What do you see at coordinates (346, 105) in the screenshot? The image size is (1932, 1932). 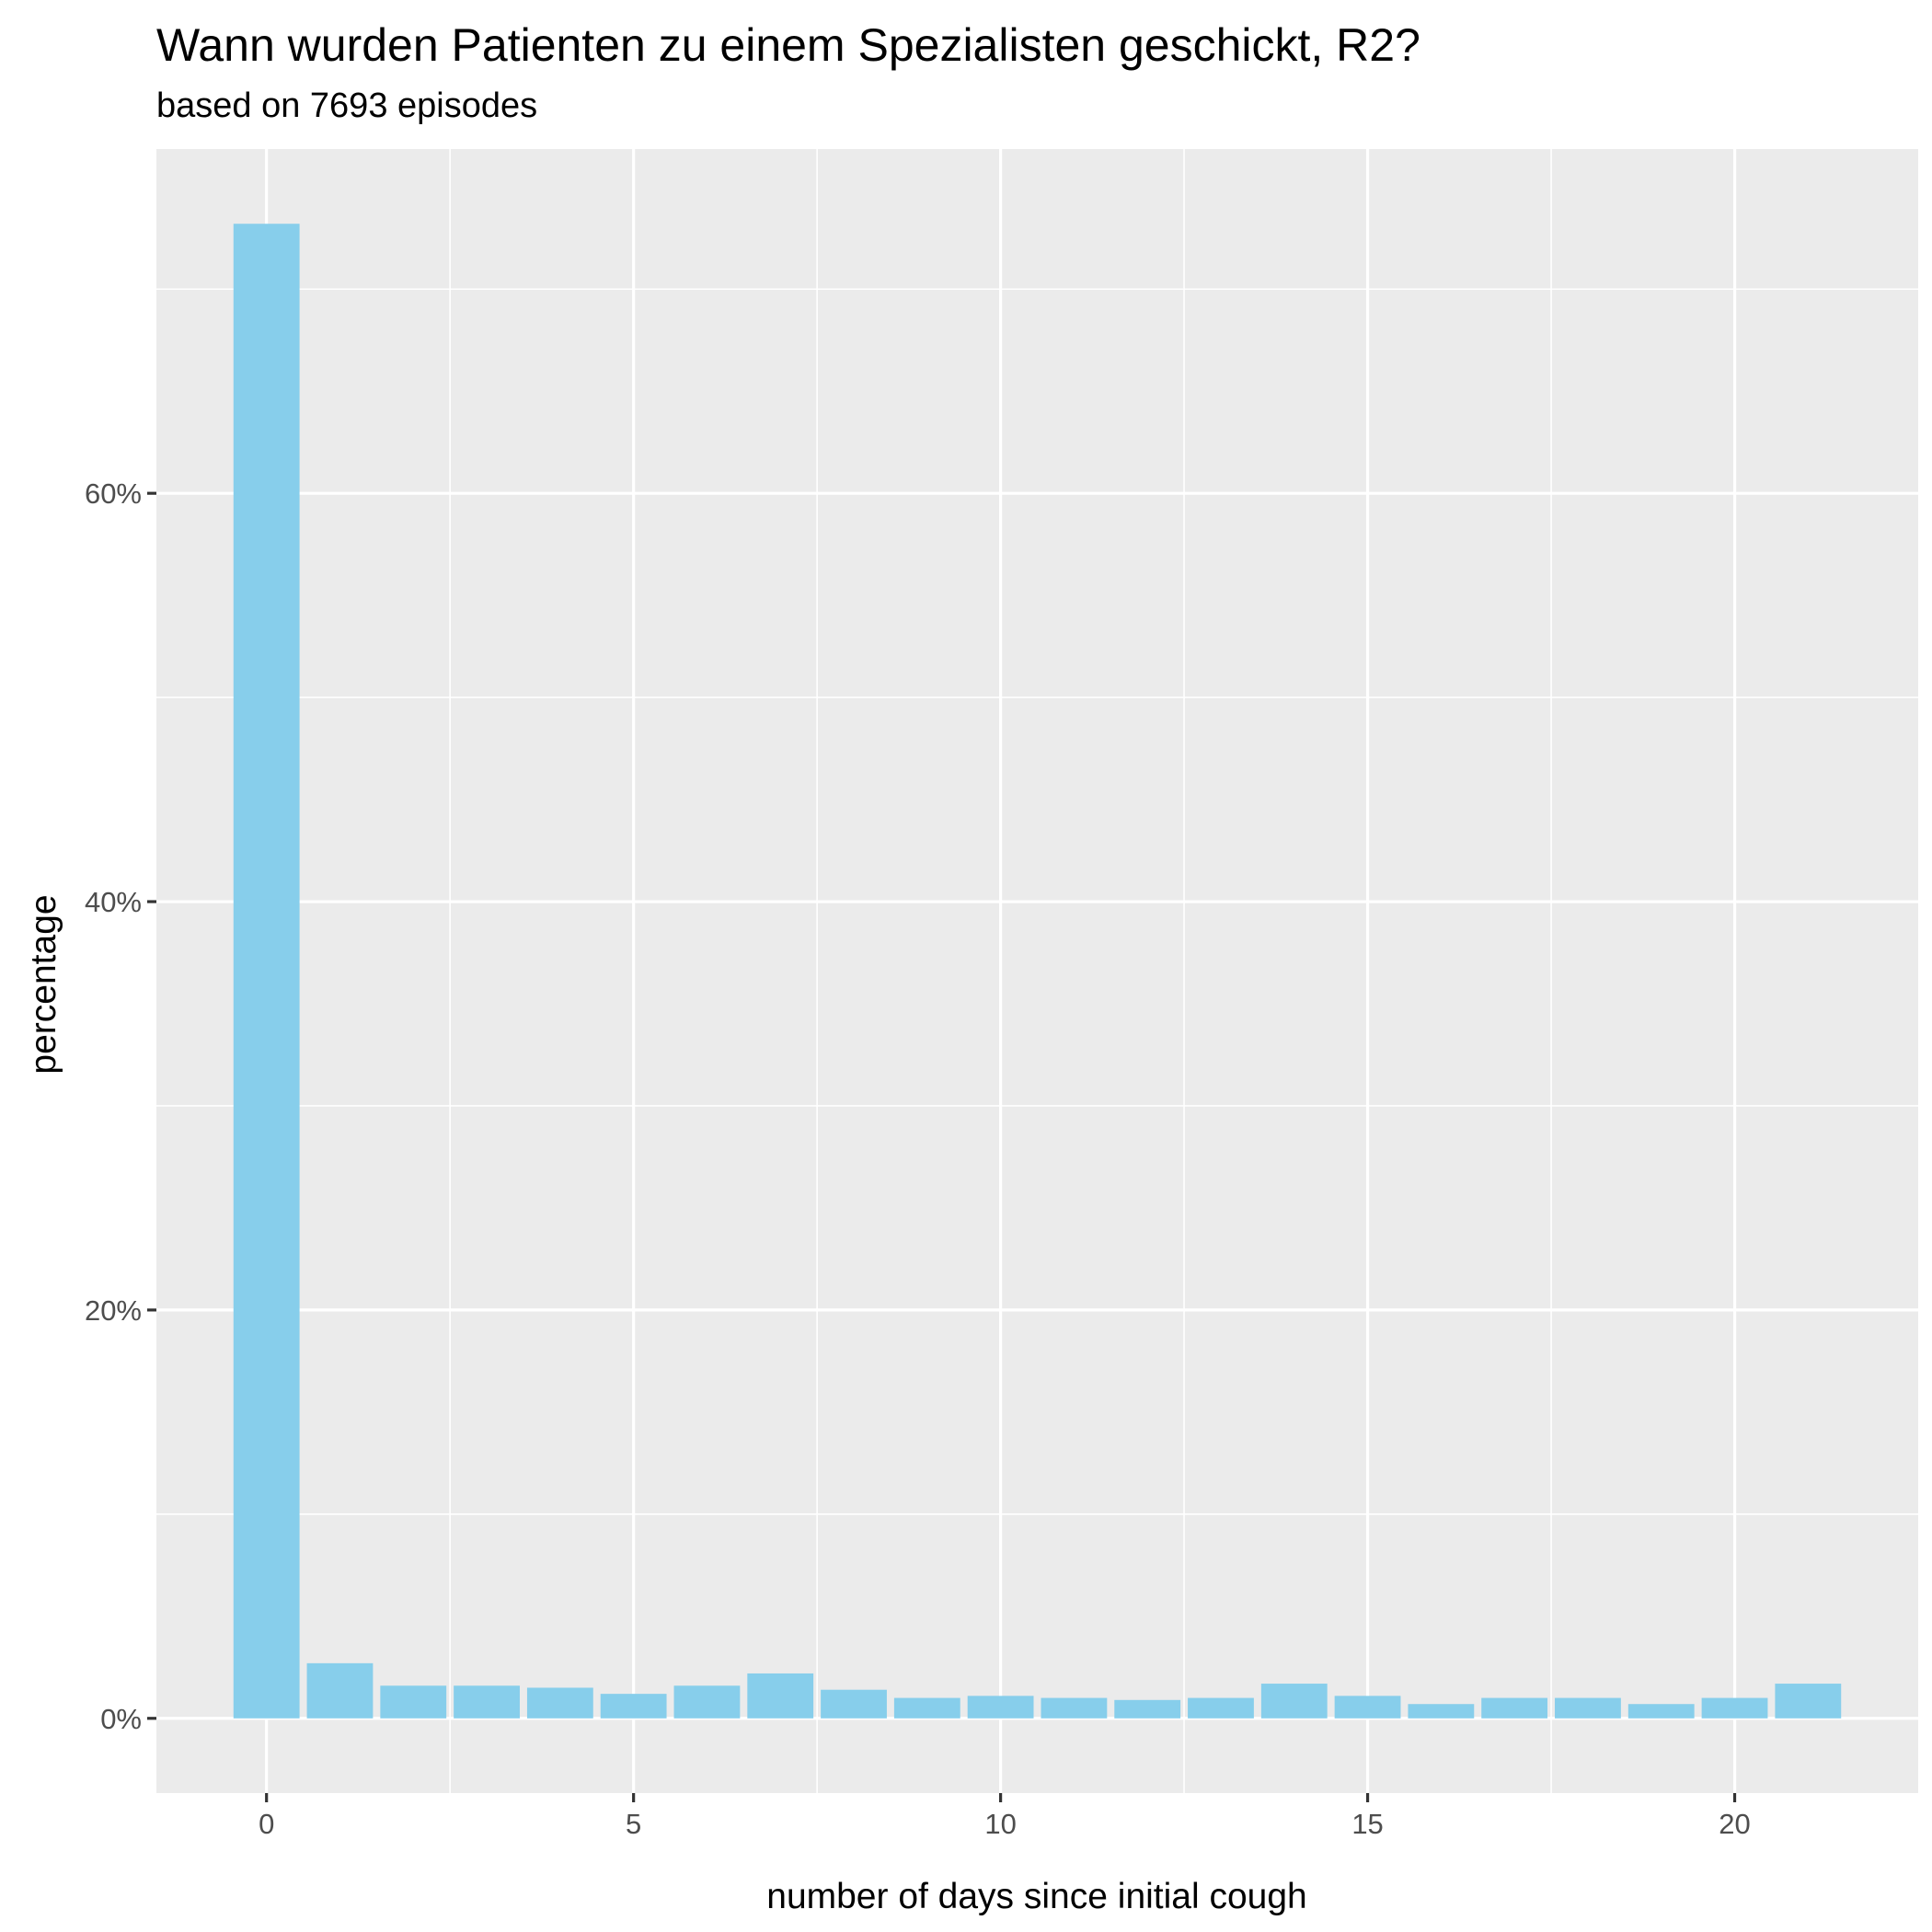 I see `chart-subtitle: based on 7693 episodes` at bounding box center [346, 105].